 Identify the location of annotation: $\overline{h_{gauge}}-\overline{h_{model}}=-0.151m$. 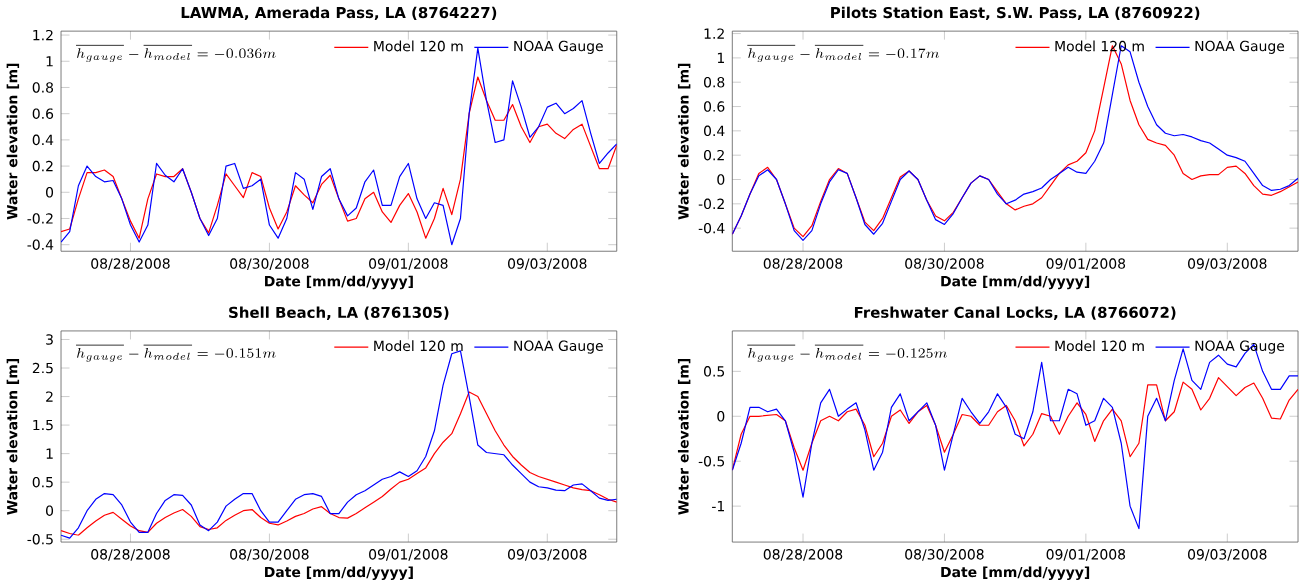
(176, 353).